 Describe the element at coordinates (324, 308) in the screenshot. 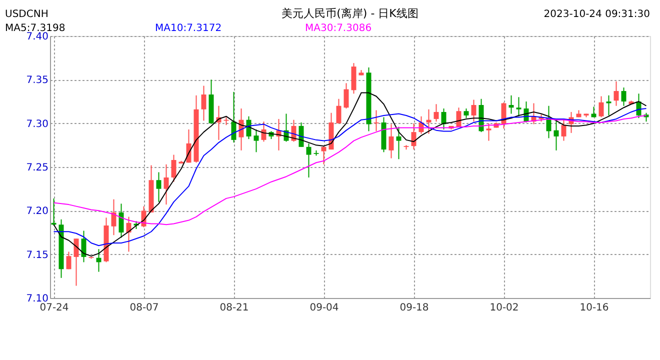

I see `x-tick-label: 09-04` at that location.